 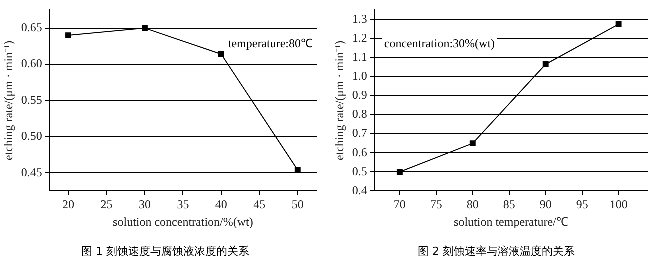 What do you see at coordinates (31, 63) in the screenshot?
I see `y-tick-label: 0.60` at bounding box center [31, 63].